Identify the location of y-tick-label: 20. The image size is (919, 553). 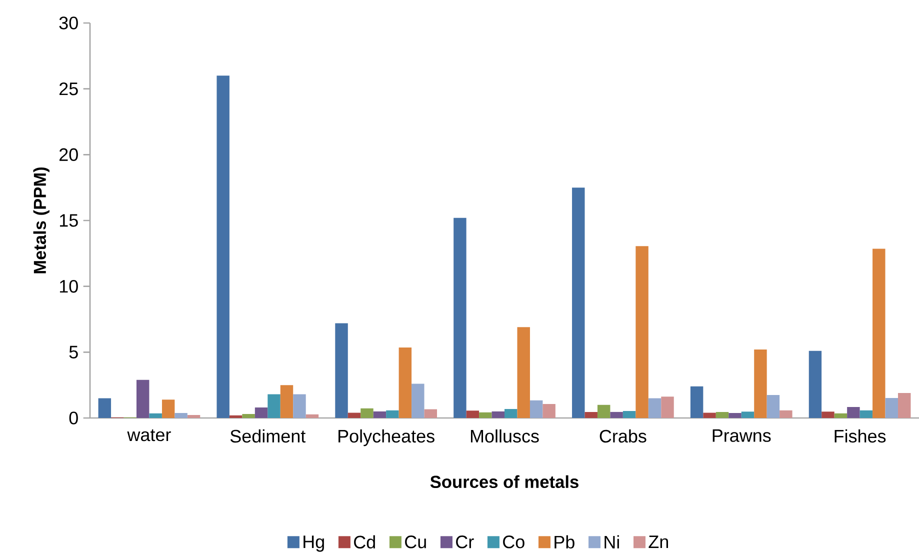
(69, 155).